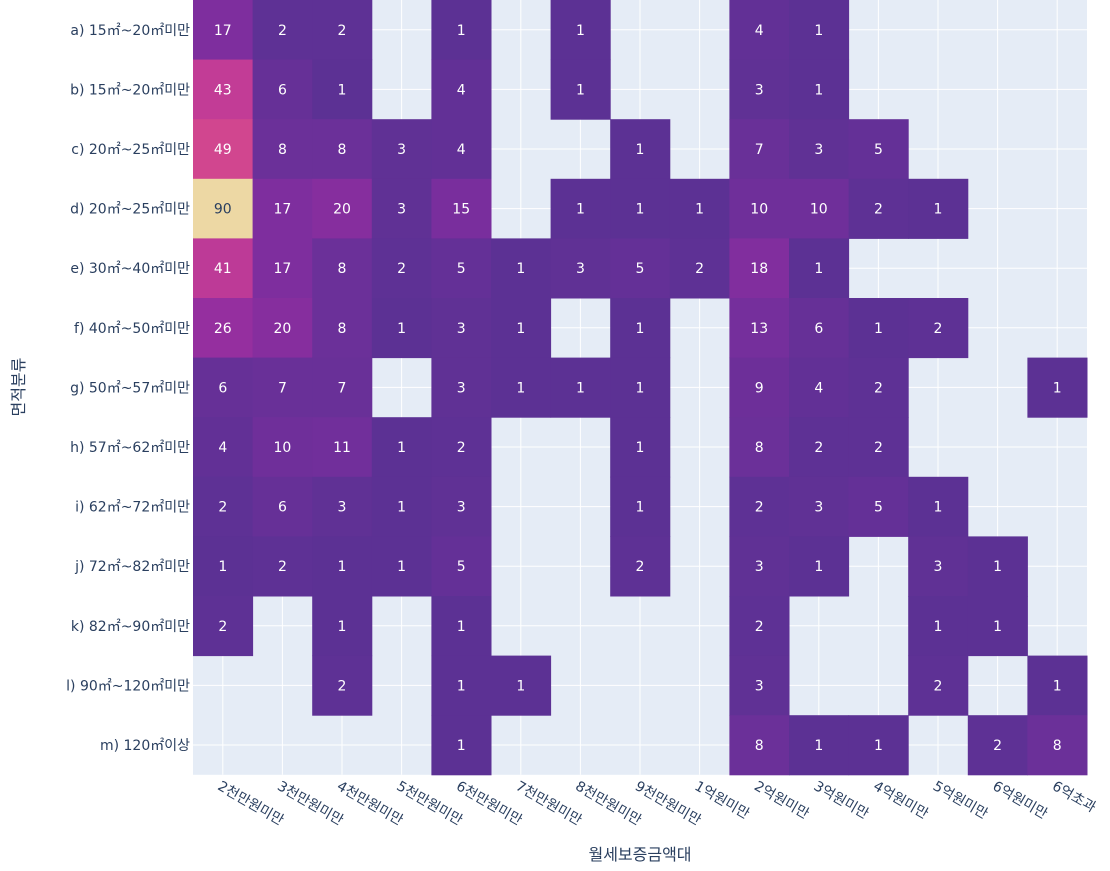 The width and height of the screenshot is (1110, 871). I want to click on x-tick-label: 9천만원미만, so click(668, 803).